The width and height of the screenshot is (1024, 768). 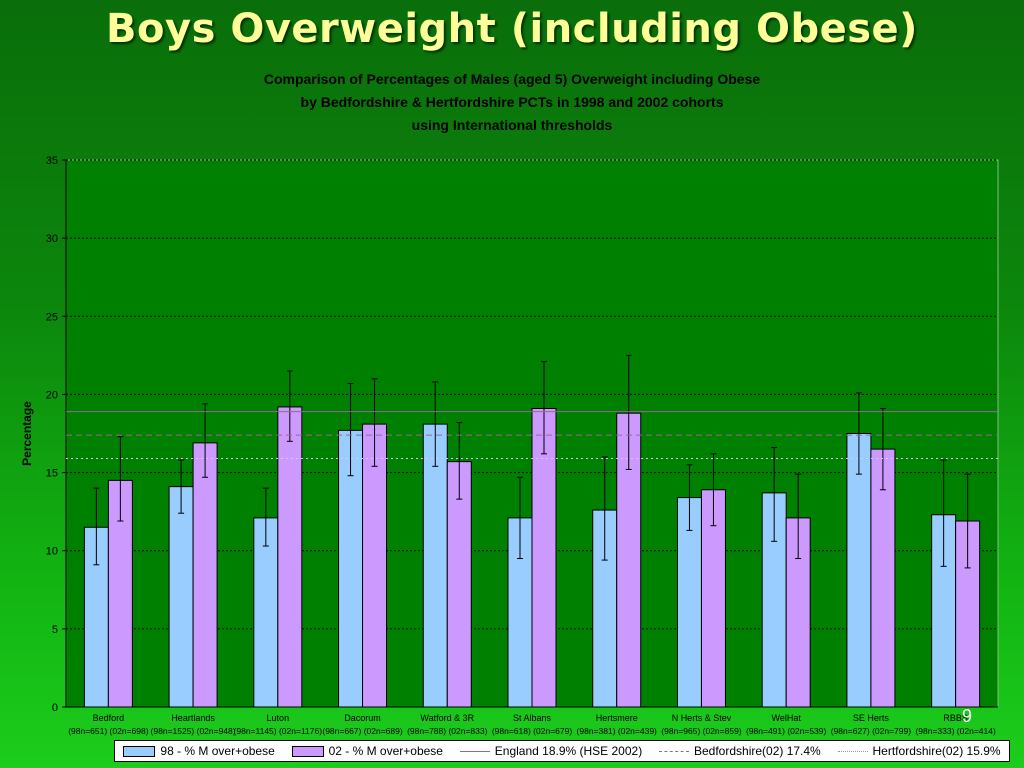 I want to click on slide-number: 9, so click(x=967, y=716).